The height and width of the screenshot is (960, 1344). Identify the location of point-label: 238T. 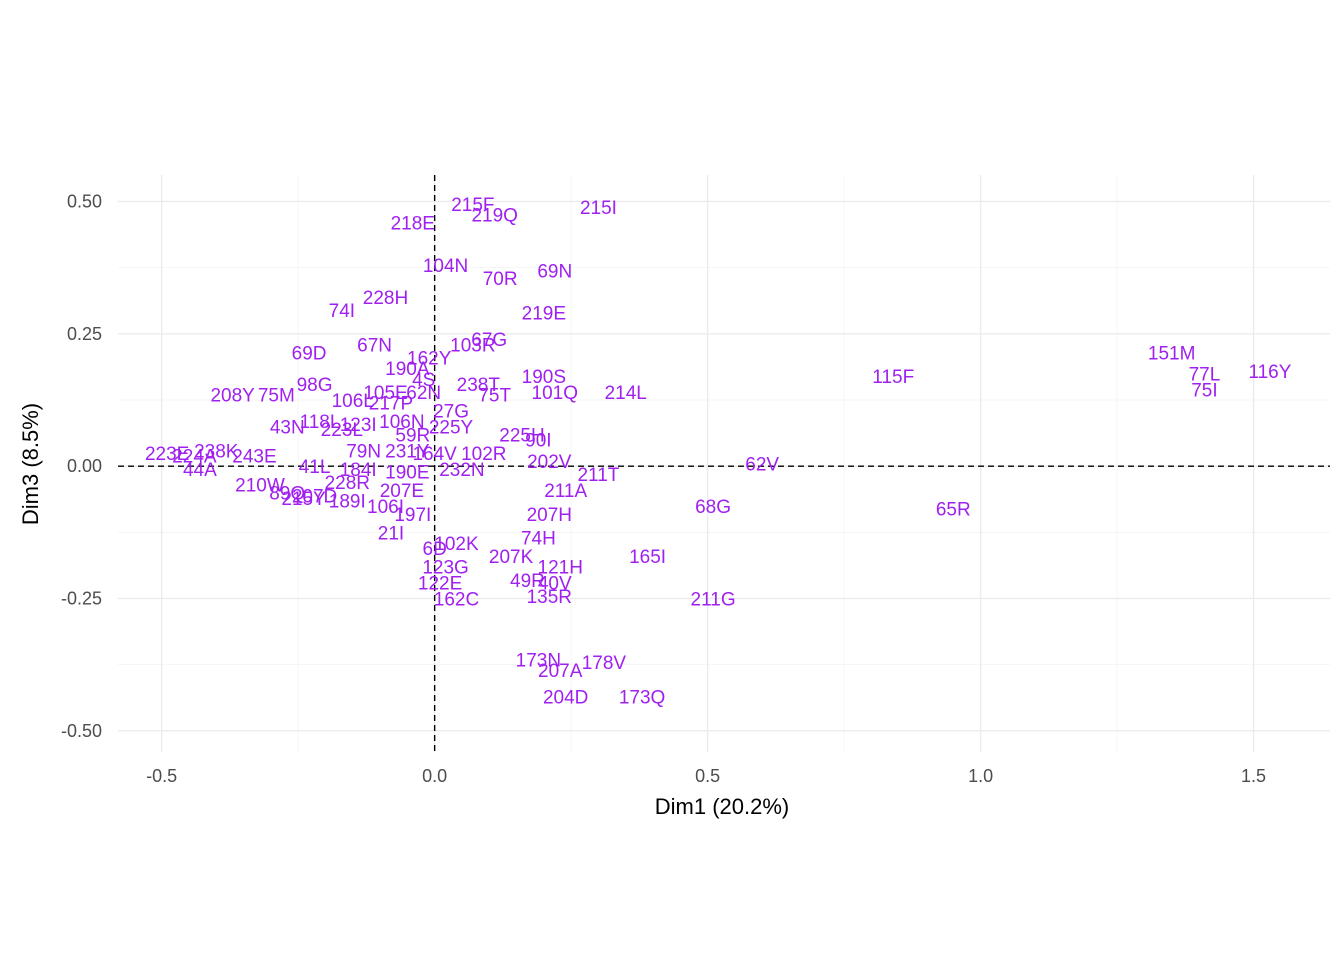
(479, 385).